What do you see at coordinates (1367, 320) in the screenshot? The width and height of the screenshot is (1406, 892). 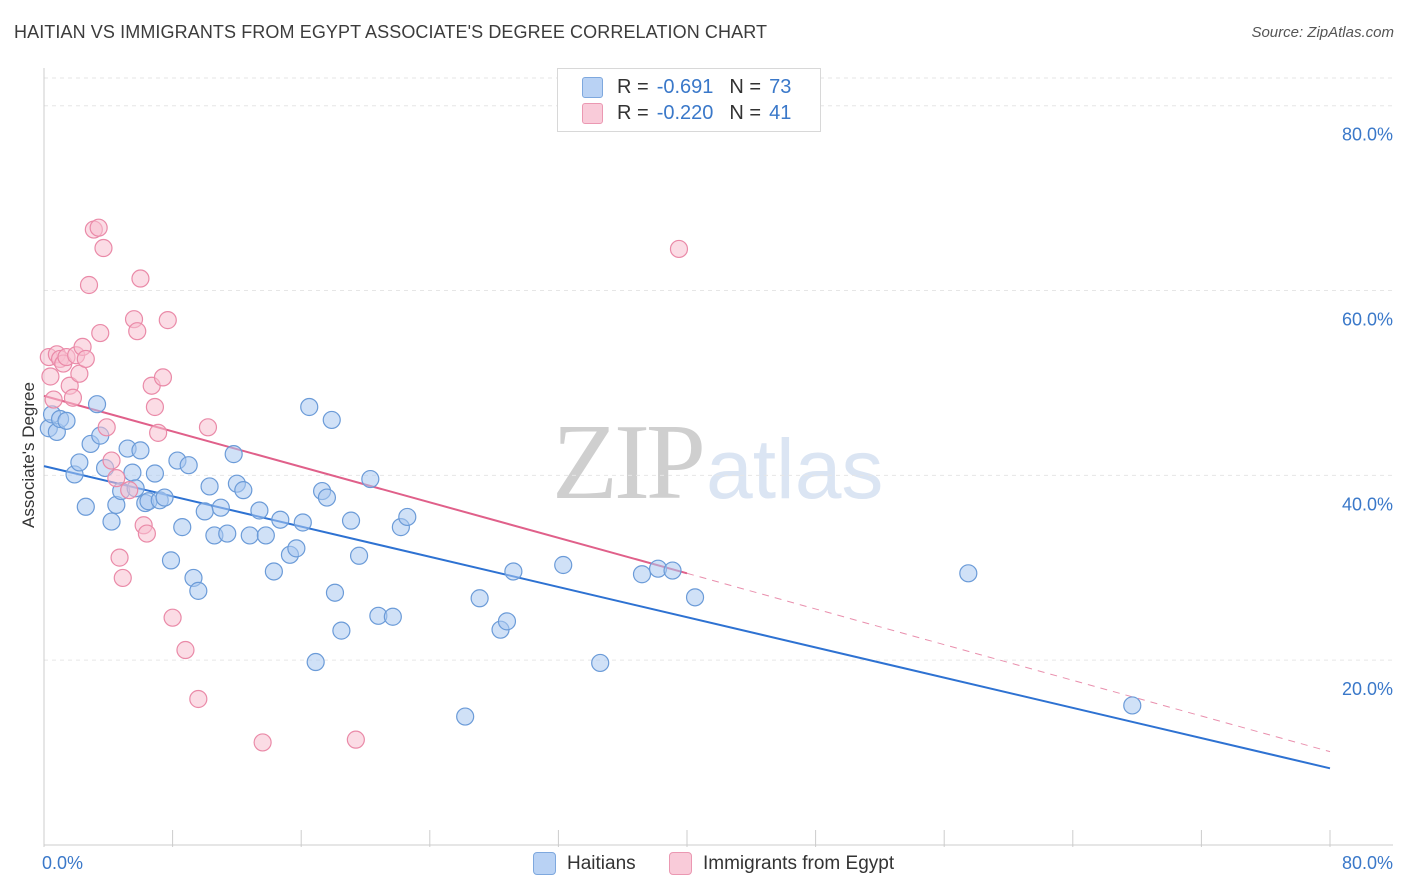 I see `y-tick-label: 60.0%` at bounding box center [1367, 320].